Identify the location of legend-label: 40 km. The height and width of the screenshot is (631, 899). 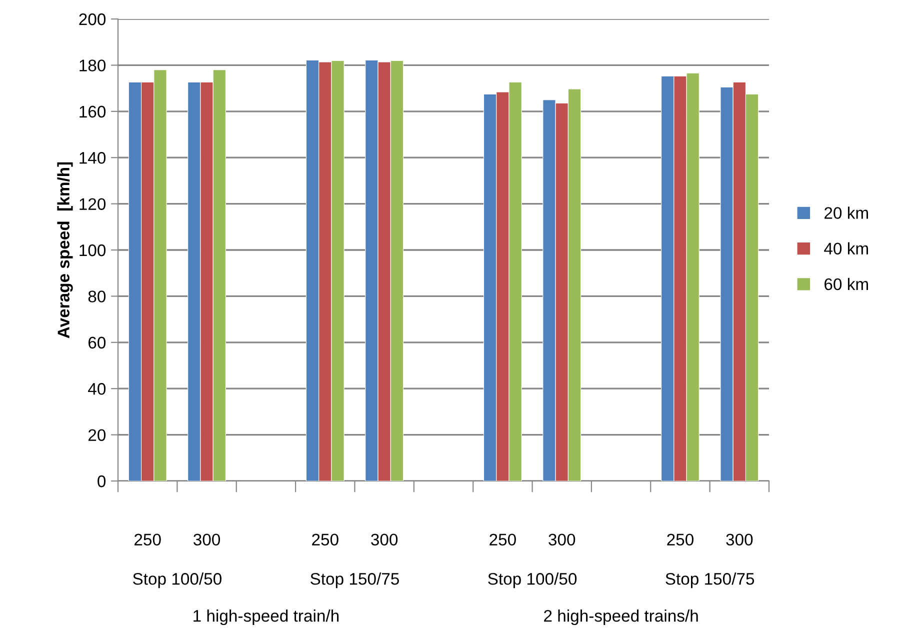
(846, 248).